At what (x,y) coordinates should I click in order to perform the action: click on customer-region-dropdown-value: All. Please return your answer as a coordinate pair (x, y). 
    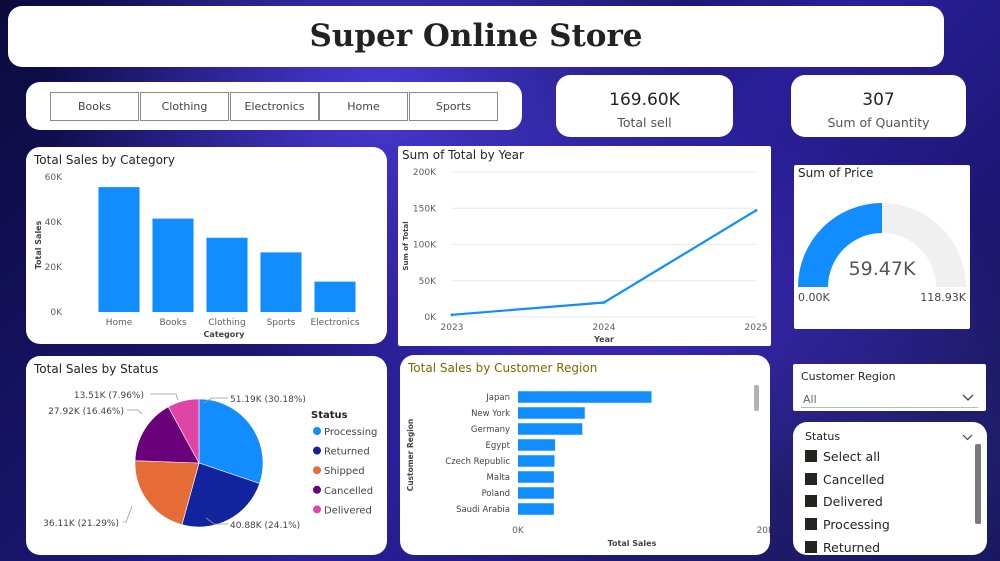
    Looking at the image, I should click on (810, 399).